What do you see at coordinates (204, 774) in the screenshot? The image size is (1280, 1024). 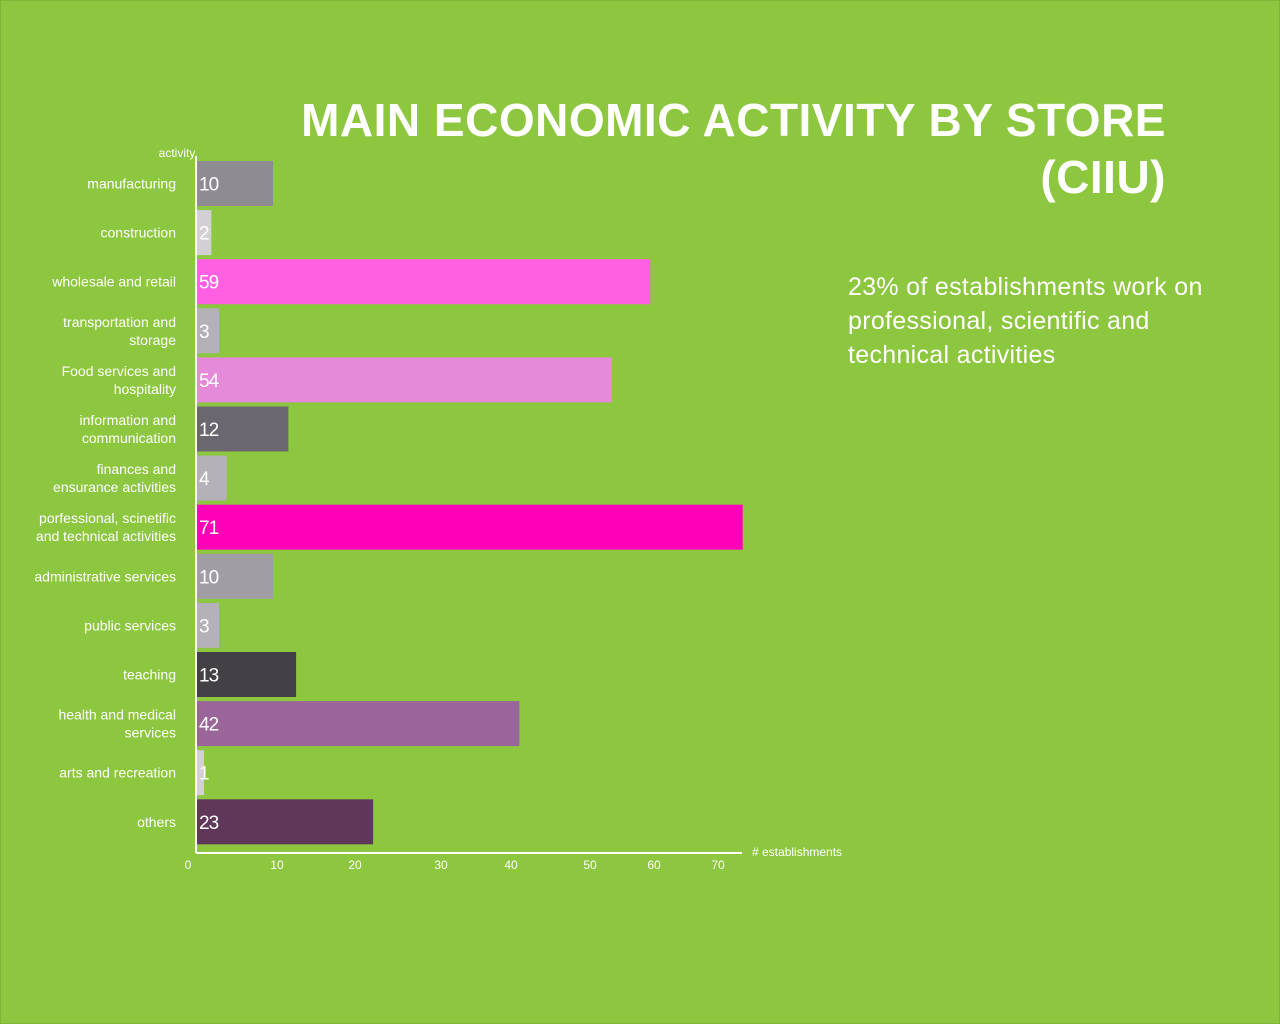 I see `bar-value-label: 1` at bounding box center [204, 774].